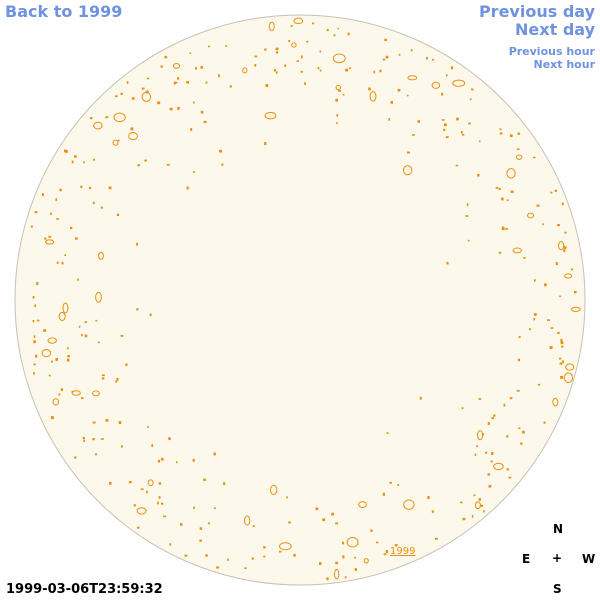 Image resolution: width=600 pixels, height=600 pixels. Describe the element at coordinates (555, 29) in the screenshot. I see `next-day-link: Next day` at that location.